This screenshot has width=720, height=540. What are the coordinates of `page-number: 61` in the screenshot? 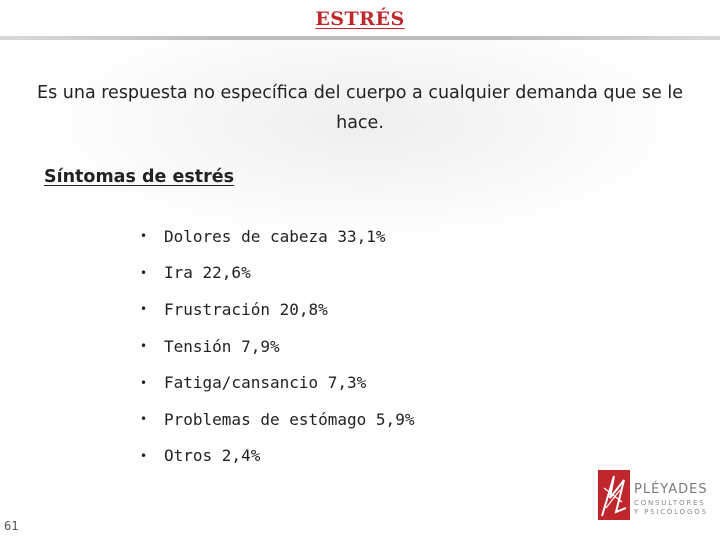 It's located at (11, 526).